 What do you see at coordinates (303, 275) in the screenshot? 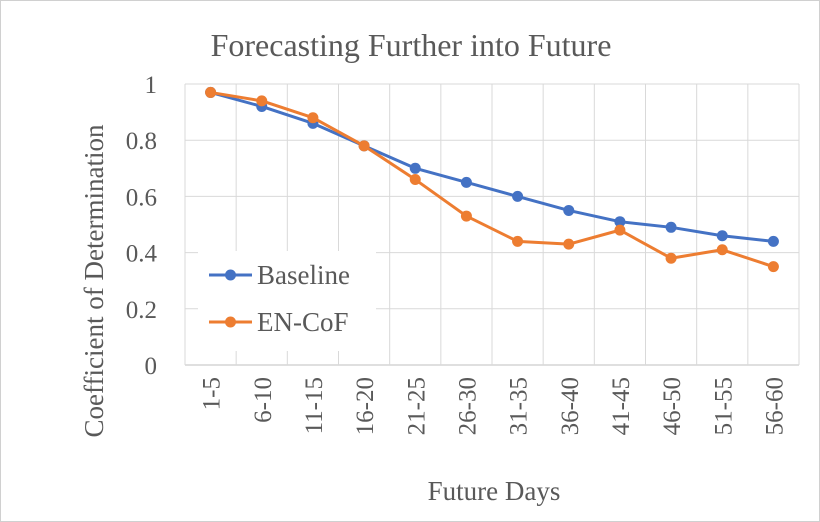
I see `legend-label: Baseline` at bounding box center [303, 275].